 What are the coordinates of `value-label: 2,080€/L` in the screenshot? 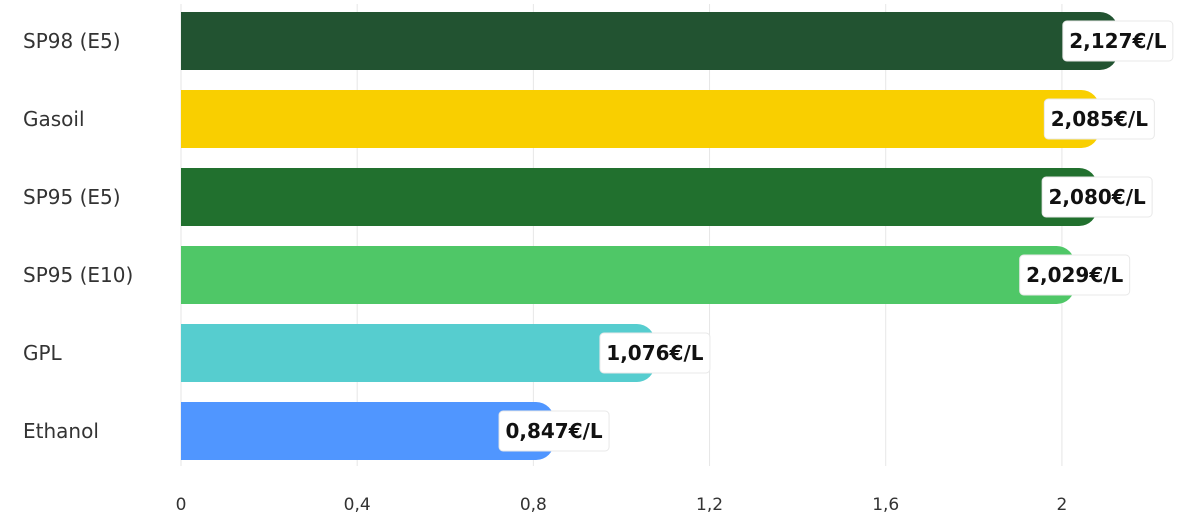 It's located at (1097, 197).